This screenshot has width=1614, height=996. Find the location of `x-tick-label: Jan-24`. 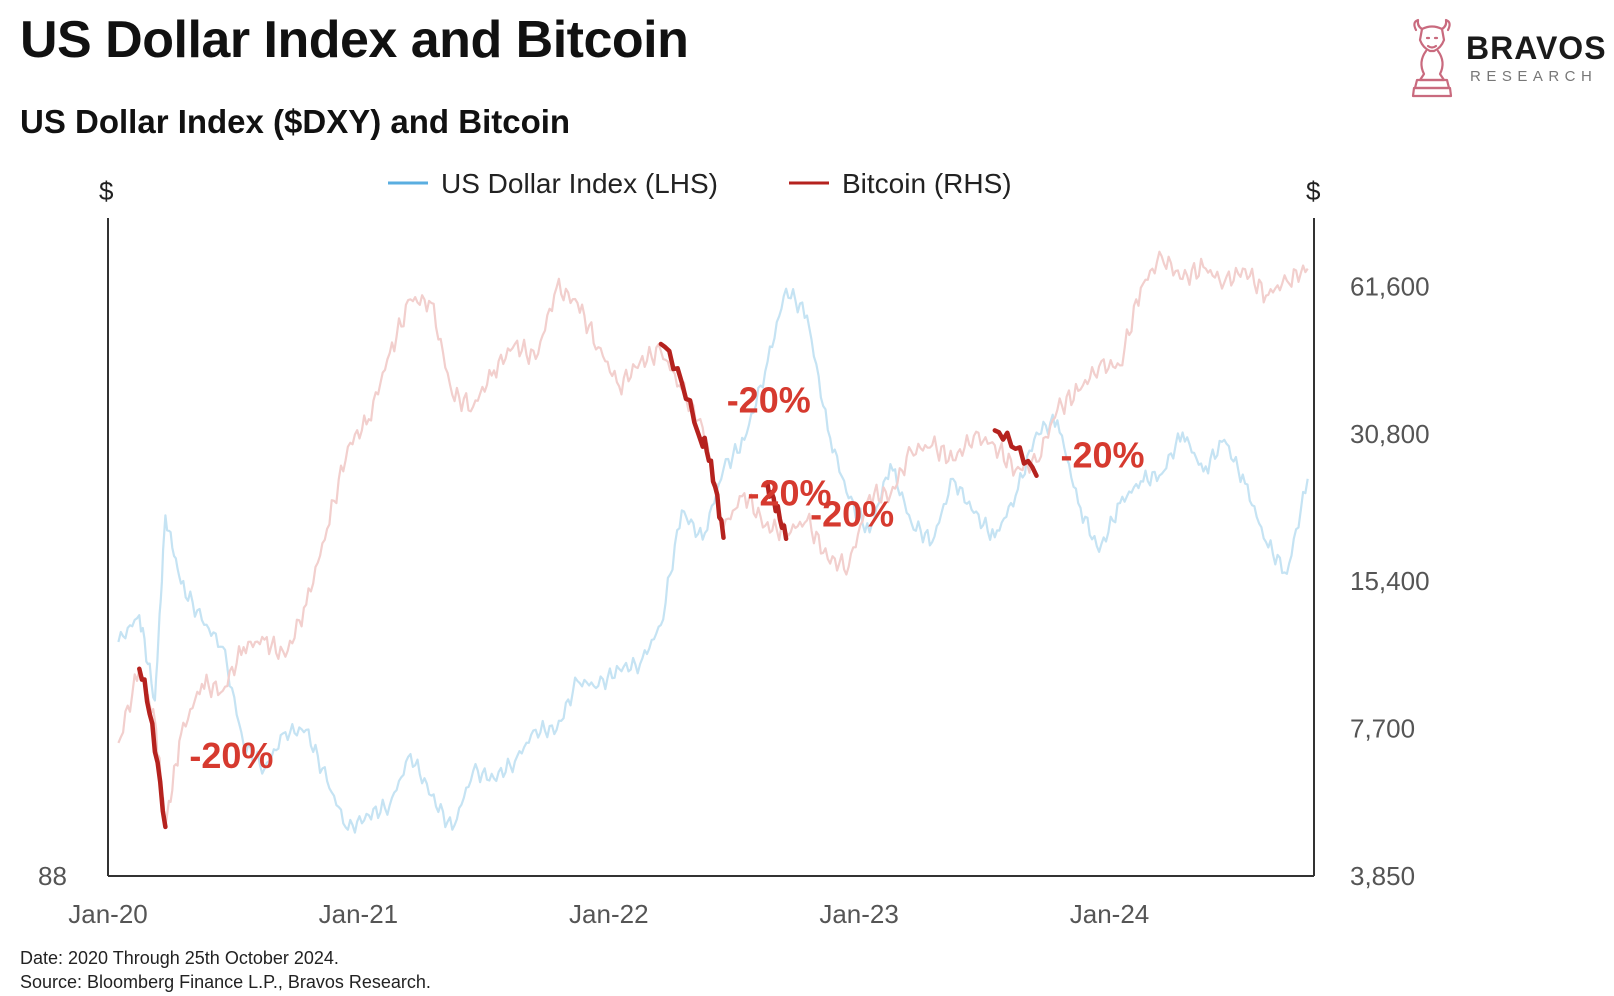

x-tick-label: Jan-24 is located at coordinates (1110, 914).